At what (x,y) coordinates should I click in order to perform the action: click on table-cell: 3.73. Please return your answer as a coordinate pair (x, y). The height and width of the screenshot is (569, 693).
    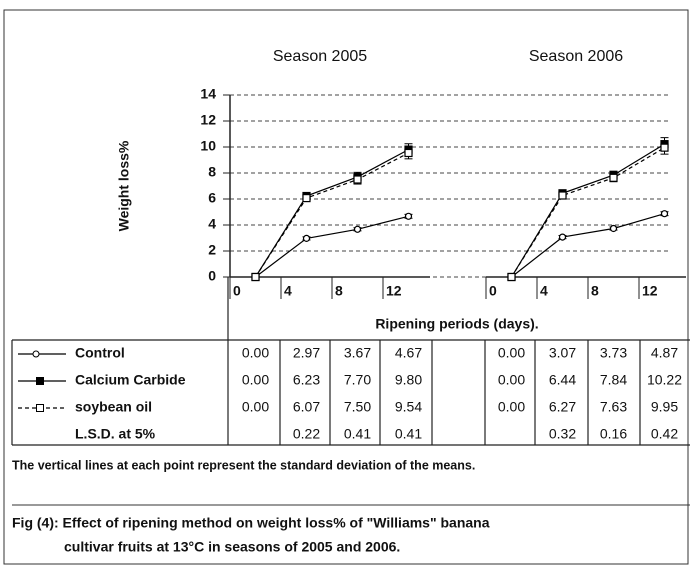
    Looking at the image, I should click on (613, 353).